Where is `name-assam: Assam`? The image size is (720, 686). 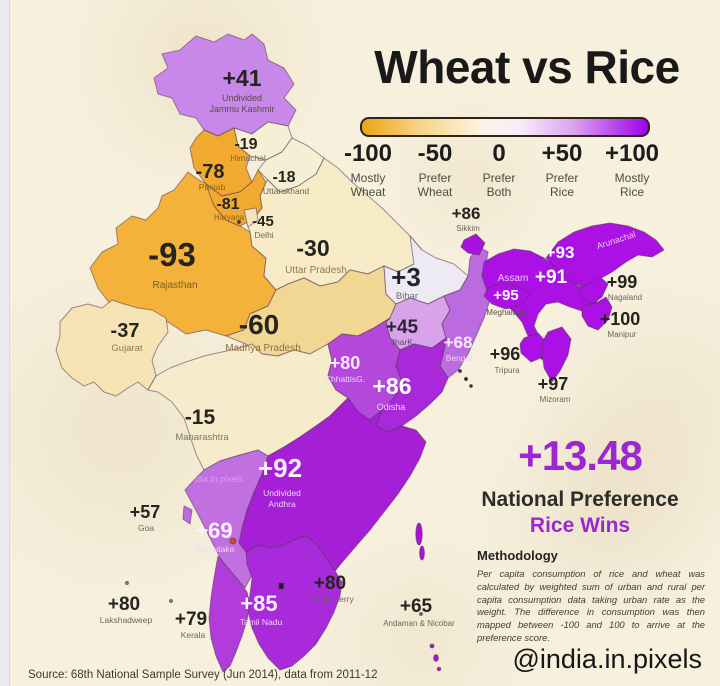 name-assam: Assam is located at coordinates (513, 278).